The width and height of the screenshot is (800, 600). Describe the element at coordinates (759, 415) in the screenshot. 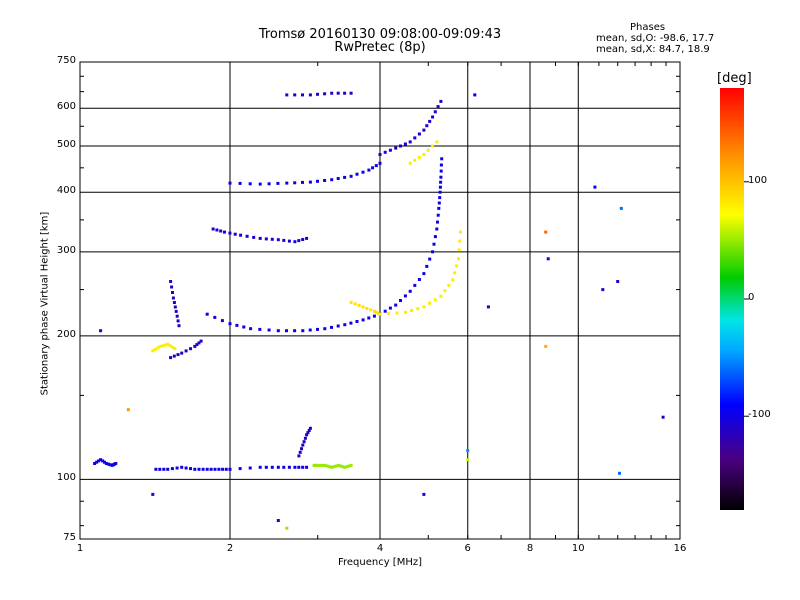

I see `colorbar-tick-label: -100` at that location.